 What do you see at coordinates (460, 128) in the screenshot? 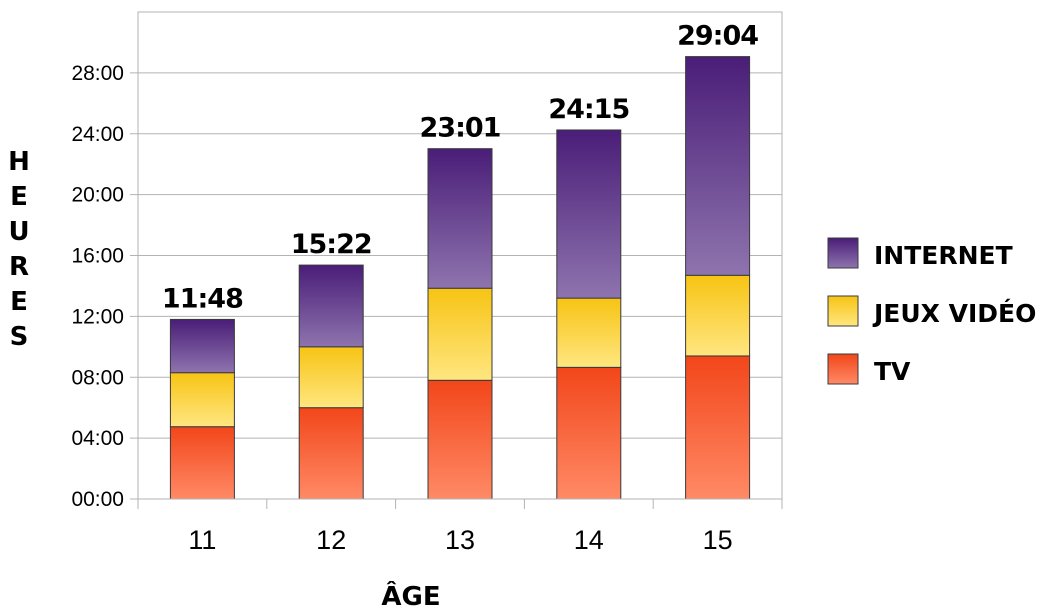
I see `total-label: 23:01` at bounding box center [460, 128].